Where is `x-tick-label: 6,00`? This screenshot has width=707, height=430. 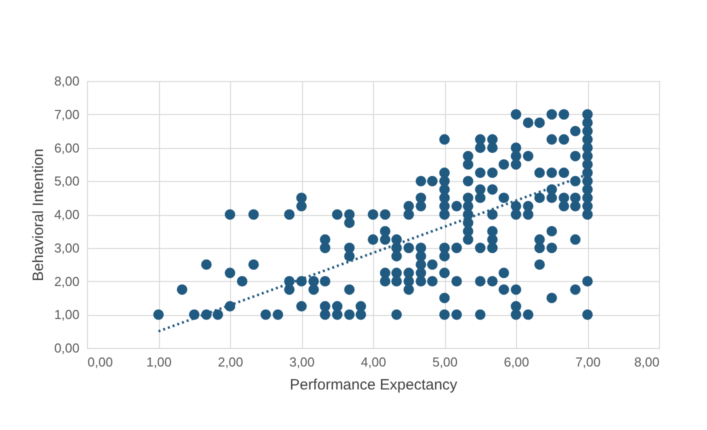
x-tick-label: 6,00 is located at coordinates (517, 362).